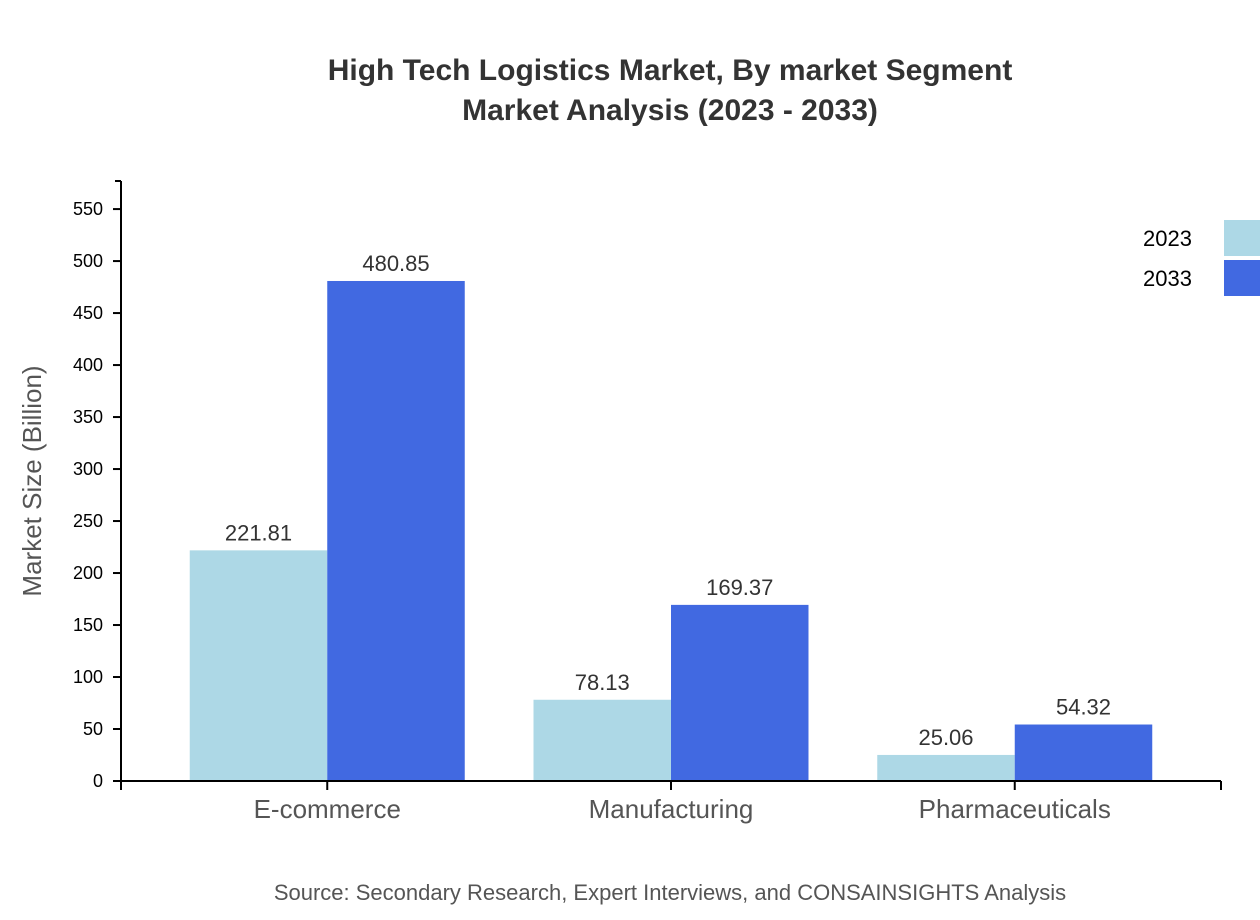  I want to click on y-tick-label: 100, so click(88, 677).